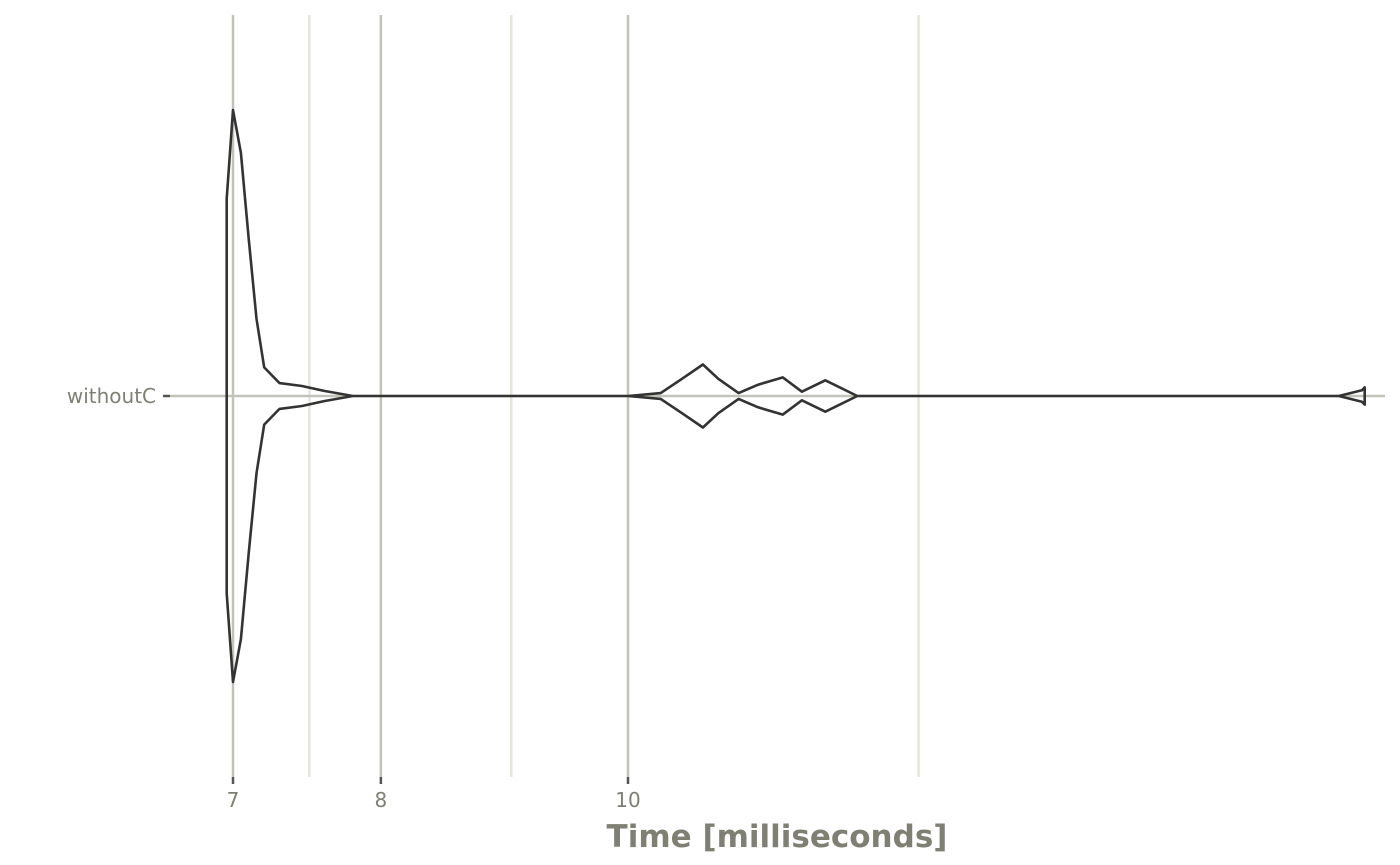 The image size is (1400, 865). What do you see at coordinates (627, 800) in the screenshot?
I see `x-tick-label: 10` at bounding box center [627, 800].